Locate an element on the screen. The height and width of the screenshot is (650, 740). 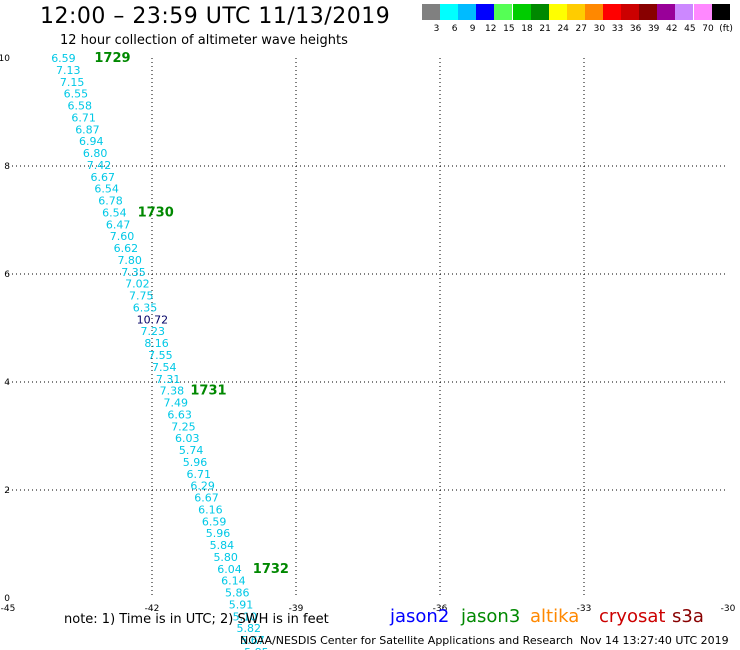
wave-height-point: 7.02 is located at coordinates (137, 284).